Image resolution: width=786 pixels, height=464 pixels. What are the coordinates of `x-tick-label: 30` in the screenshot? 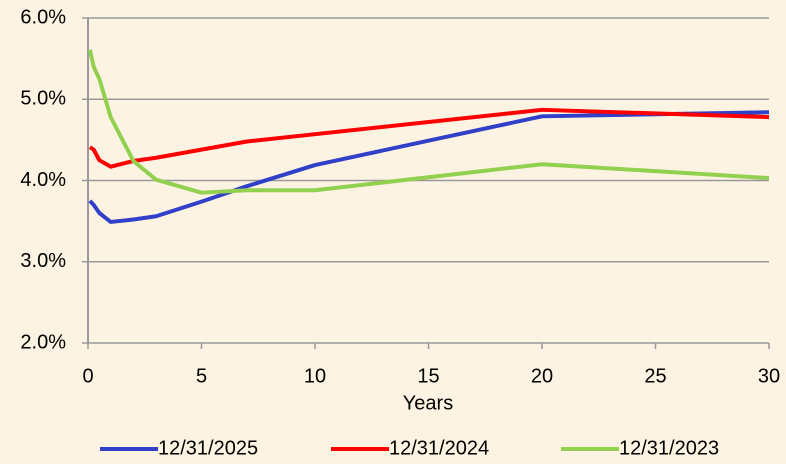 It's located at (769, 376).